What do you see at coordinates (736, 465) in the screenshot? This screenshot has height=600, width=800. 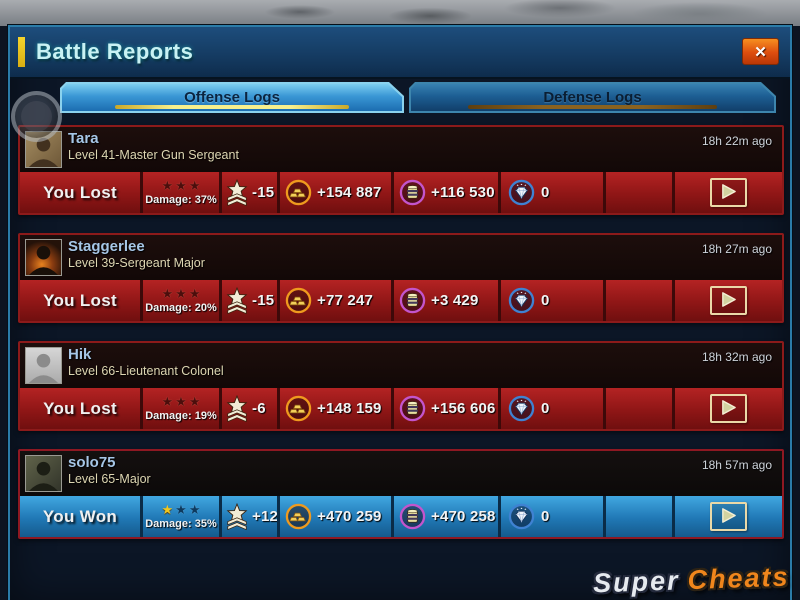 I see `report-time: 18h 57m ago` at bounding box center [736, 465].